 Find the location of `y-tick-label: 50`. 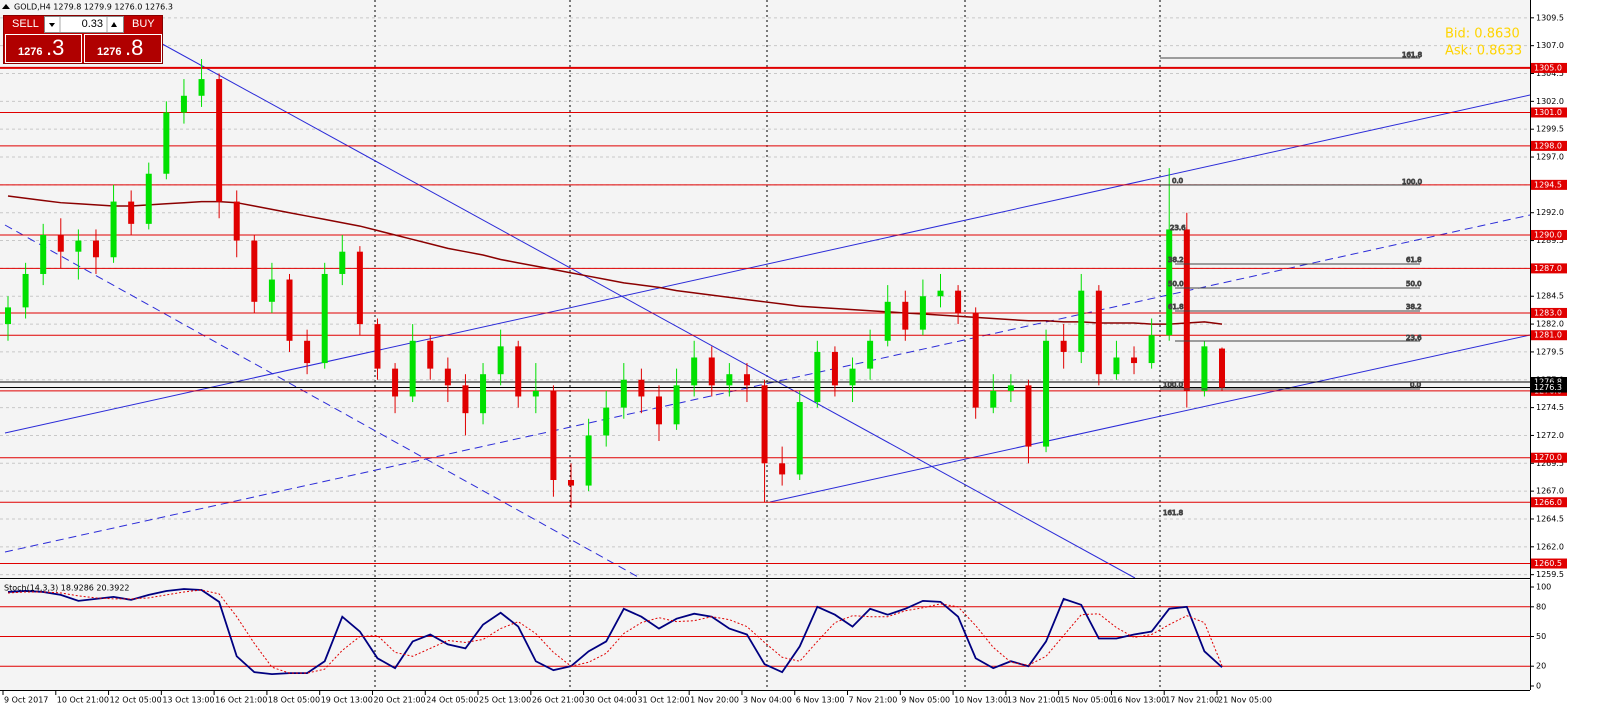

y-tick-label: 50 is located at coordinates (1541, 636).